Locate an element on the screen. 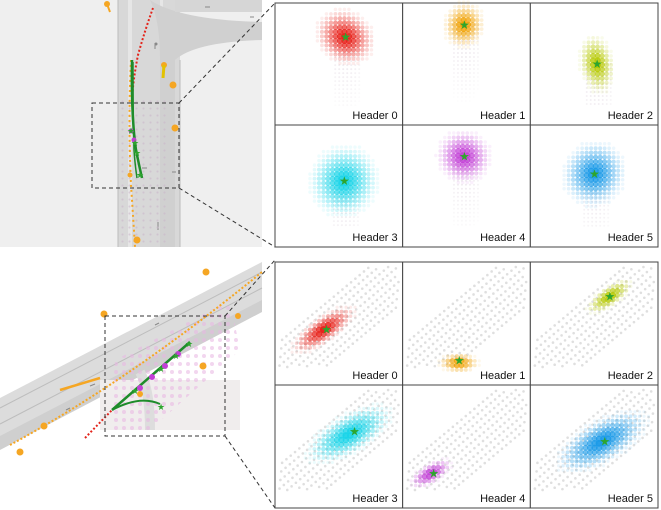  agents is located at coordinates (141, 122).